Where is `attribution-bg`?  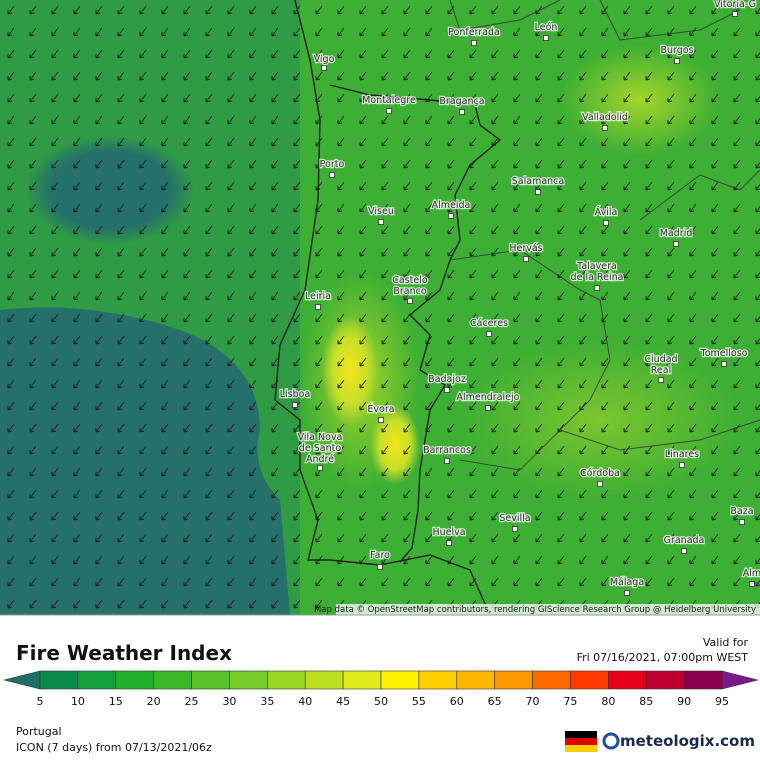
attribution-bg is located at coordinates (548, 609).